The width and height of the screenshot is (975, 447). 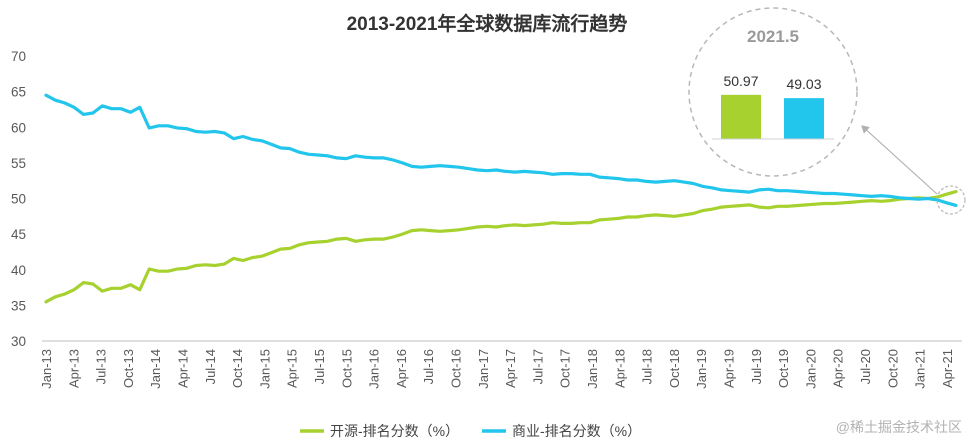 I want to click on x-tick-label: Apr-16, so click(x=401, y=368).